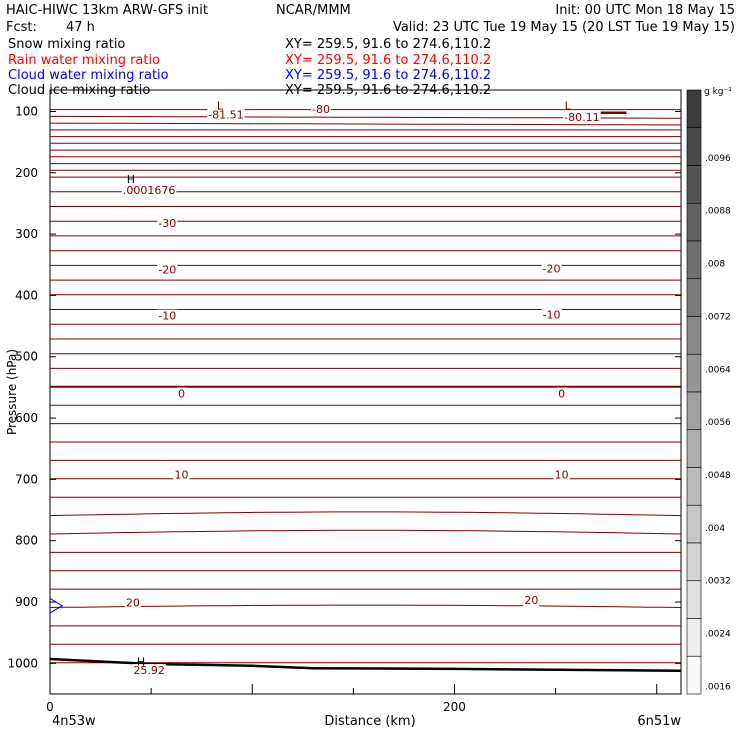 This screenshot has height=745, width=740. Describe the element at coordinates (26, 111) in the screenshot. I see `y-tick-label: 100` at that location.